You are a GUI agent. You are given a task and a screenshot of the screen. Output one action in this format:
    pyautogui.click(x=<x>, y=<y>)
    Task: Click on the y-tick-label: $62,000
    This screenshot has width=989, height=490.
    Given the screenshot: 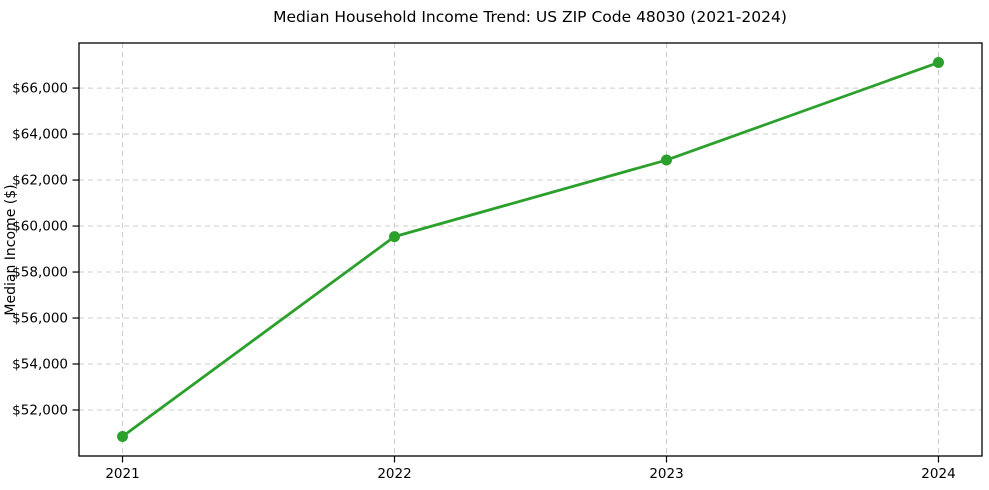 What is the action you would take?
    pyautogui.click(x=40, y=181)
    